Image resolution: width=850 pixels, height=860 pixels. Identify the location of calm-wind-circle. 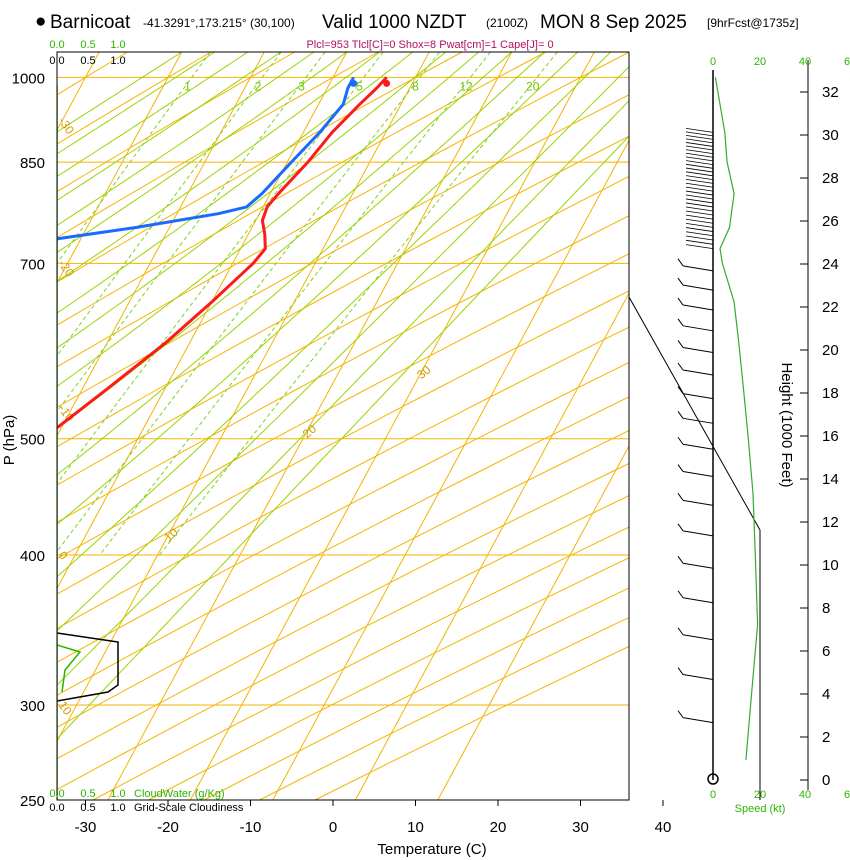
(713, 779).